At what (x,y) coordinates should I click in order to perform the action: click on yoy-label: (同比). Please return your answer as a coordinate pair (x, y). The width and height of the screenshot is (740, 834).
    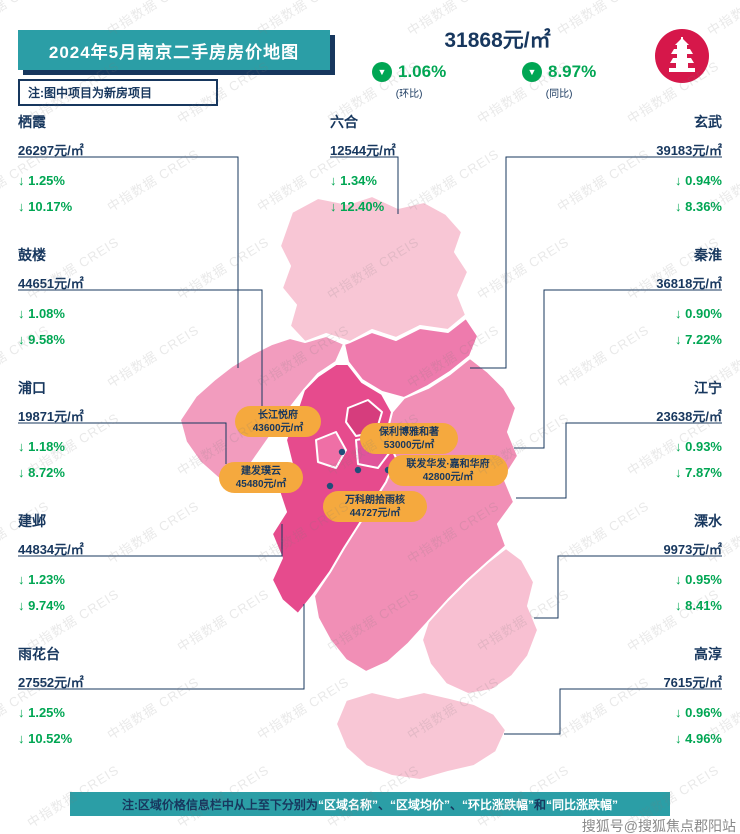
    Looking at the image, I should click on (559, 94).